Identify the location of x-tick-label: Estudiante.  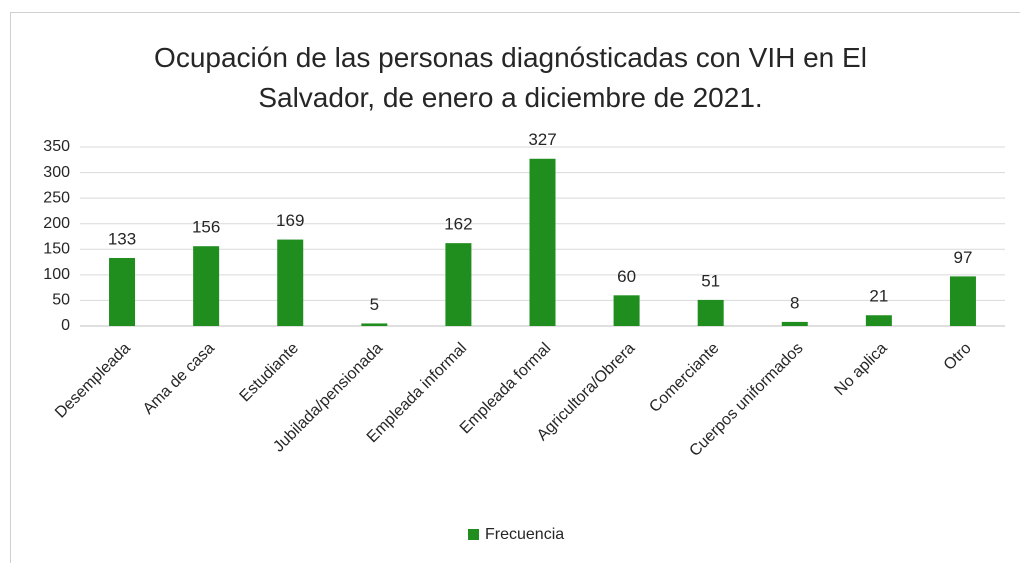
(270, 373).